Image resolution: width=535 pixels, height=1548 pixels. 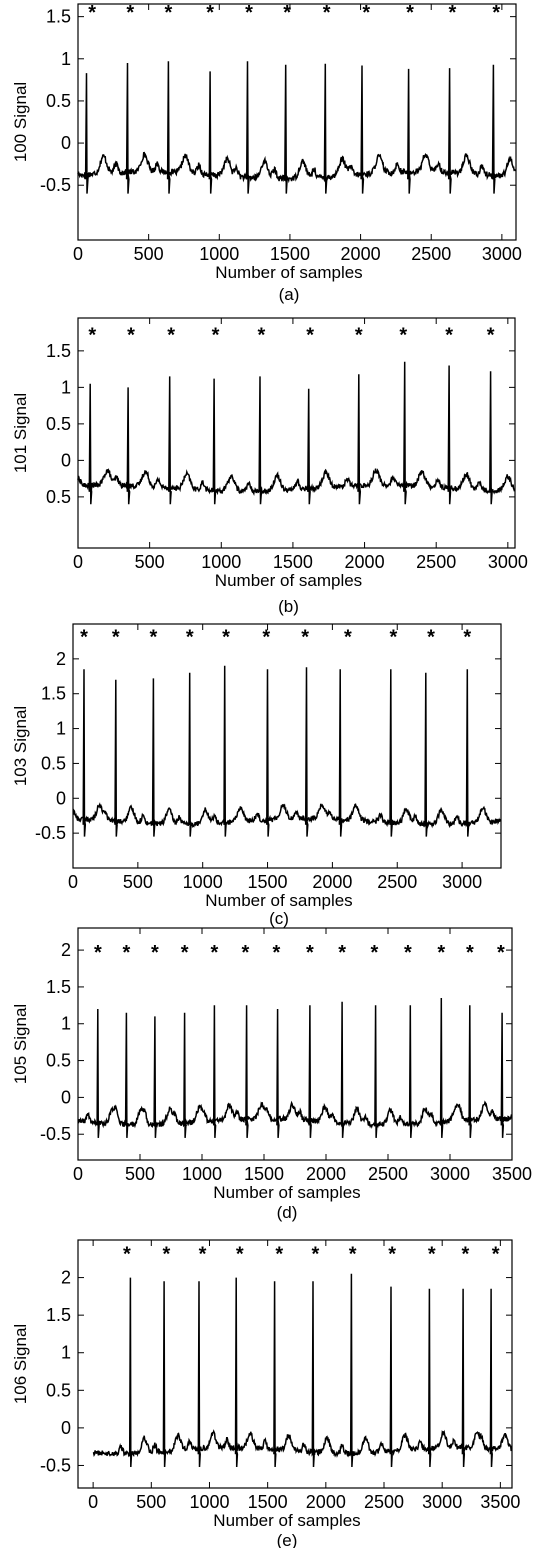 What do you see at coordinates (58, 351) in the screenshot?
I see `y-tick-label: 1.5` at bounding box center [58, 351].